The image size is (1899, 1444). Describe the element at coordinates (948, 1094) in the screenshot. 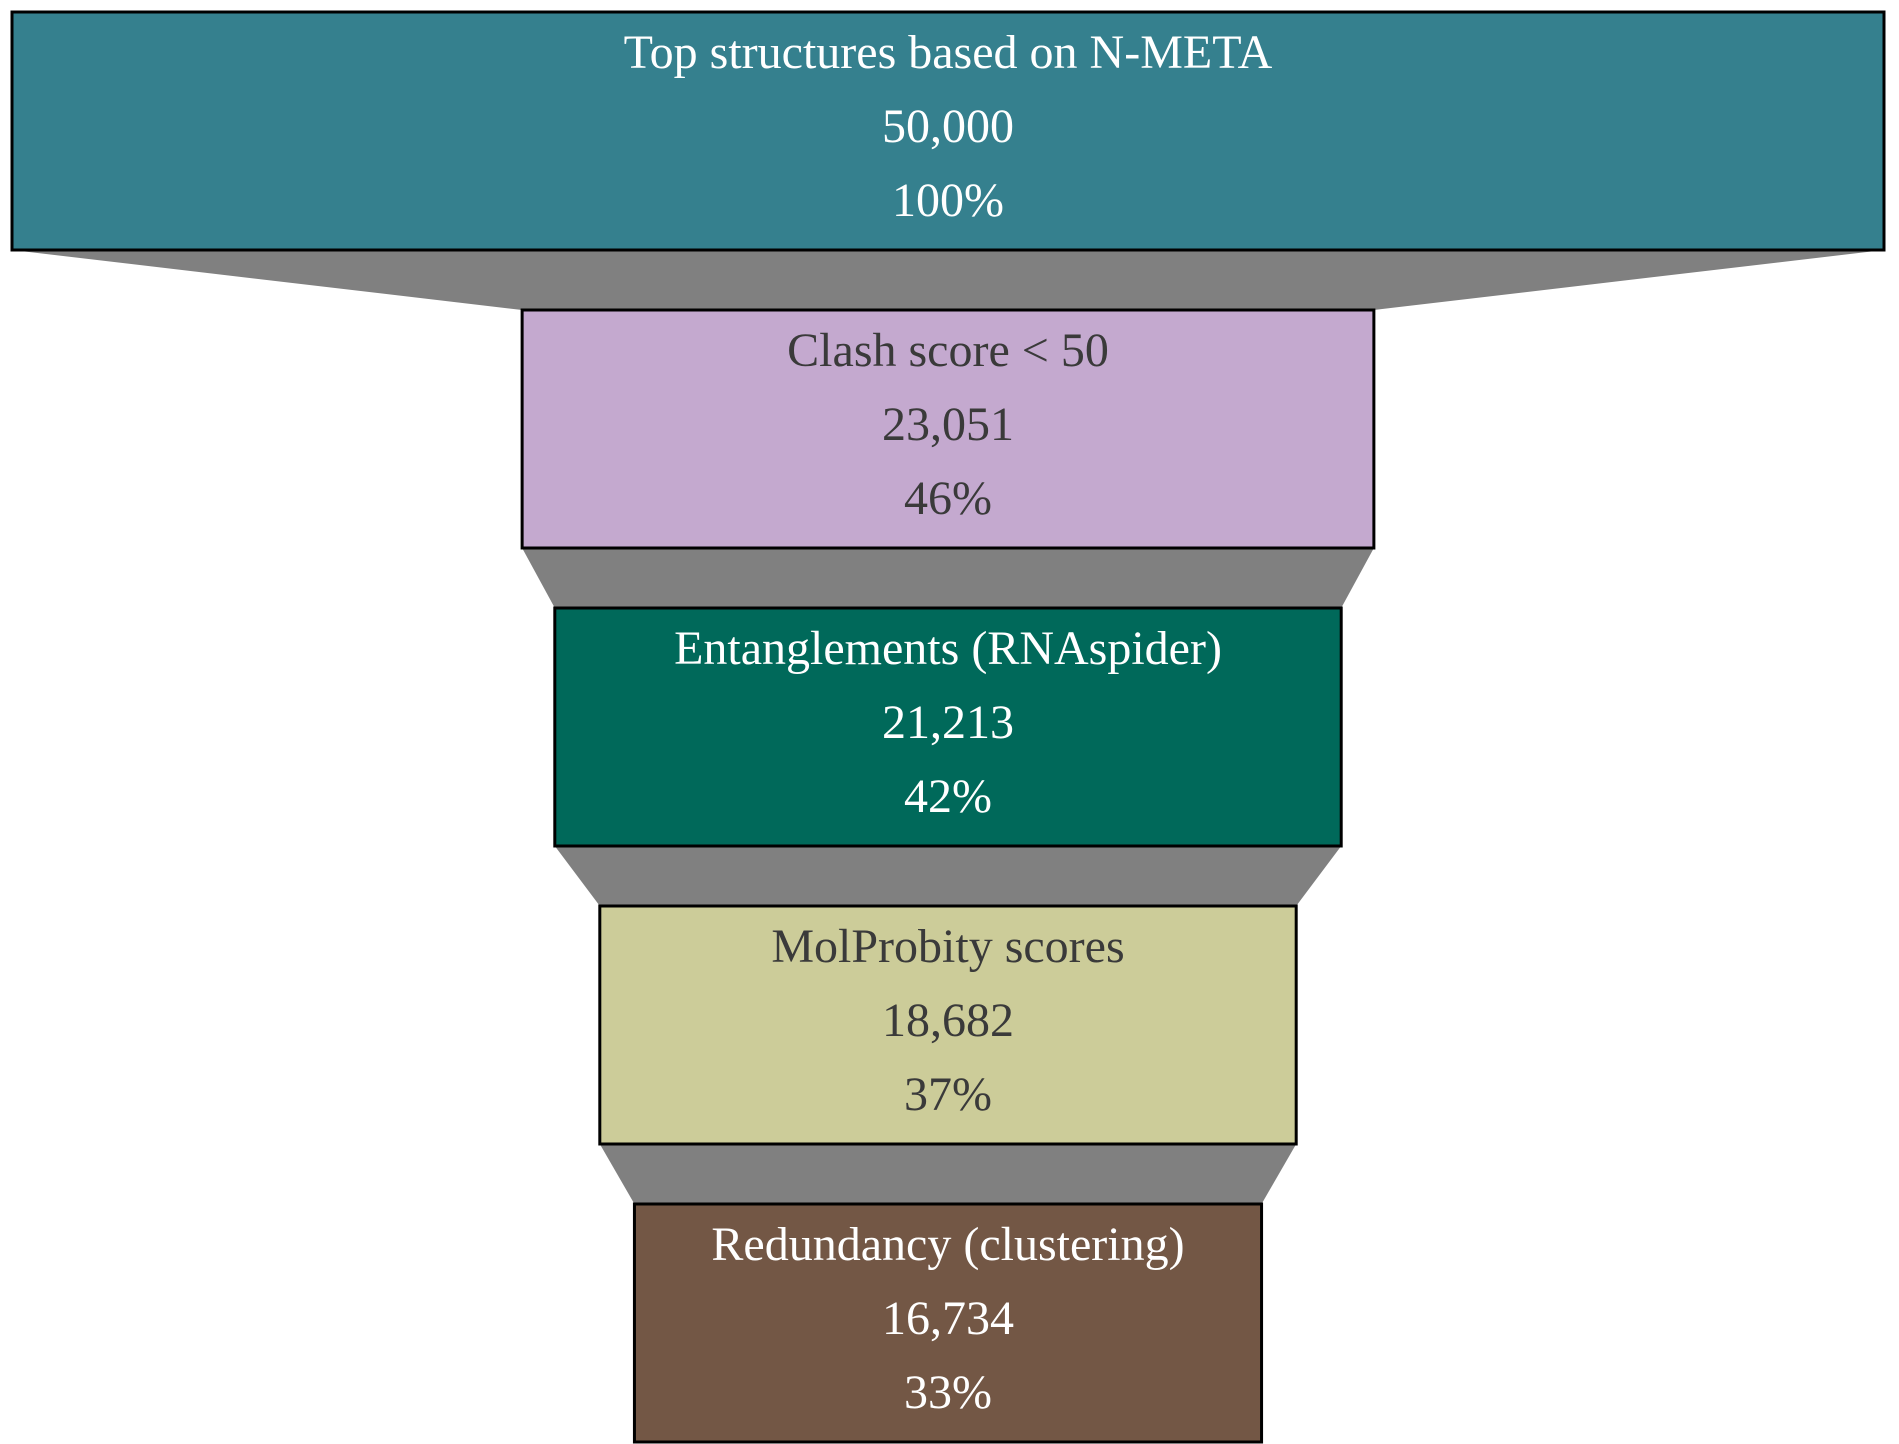

I see `funnel-stage-percent: 37%` at that location.